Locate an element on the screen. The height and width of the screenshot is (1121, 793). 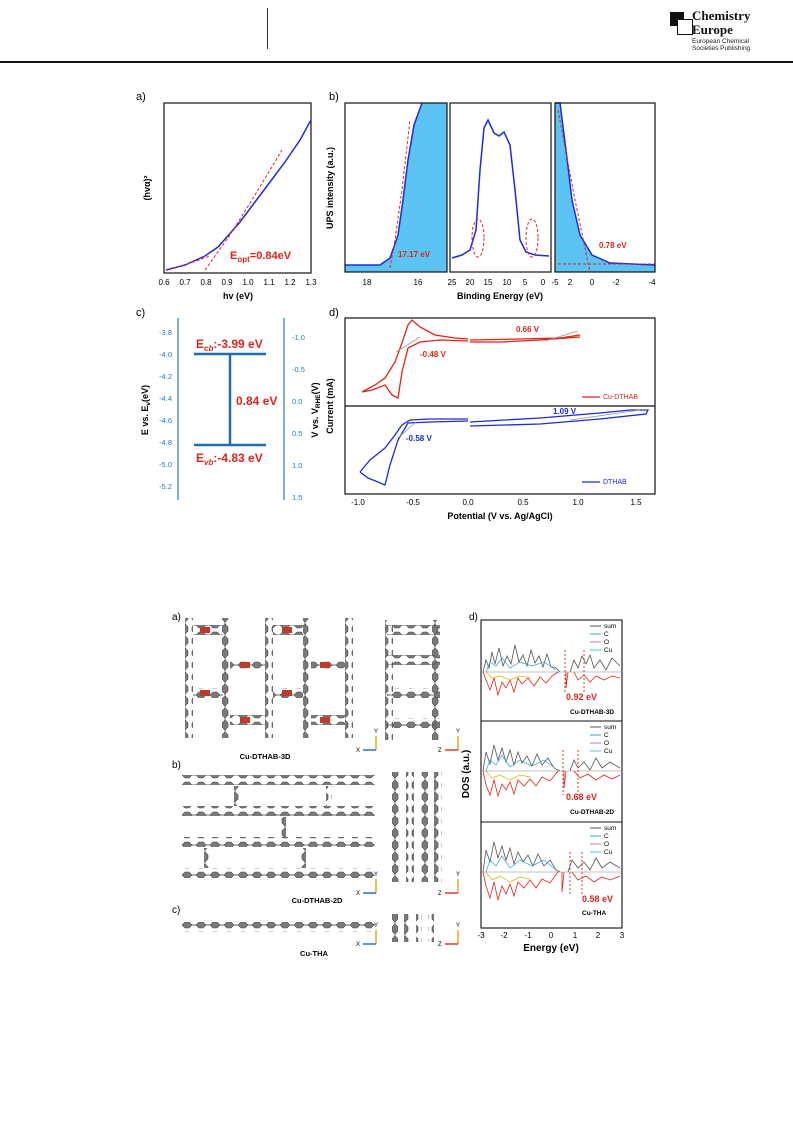
fig1d-xtick: -0.5 is located at coordinates (413, 502).